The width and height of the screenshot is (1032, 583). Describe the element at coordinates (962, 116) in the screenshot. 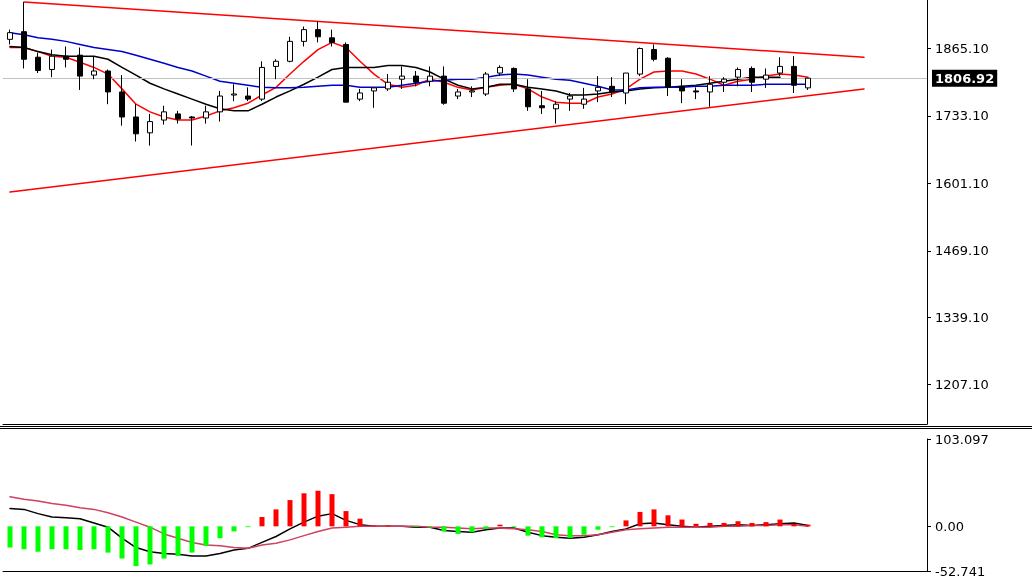

I see `y-tick-label: 1733.10` at that location.